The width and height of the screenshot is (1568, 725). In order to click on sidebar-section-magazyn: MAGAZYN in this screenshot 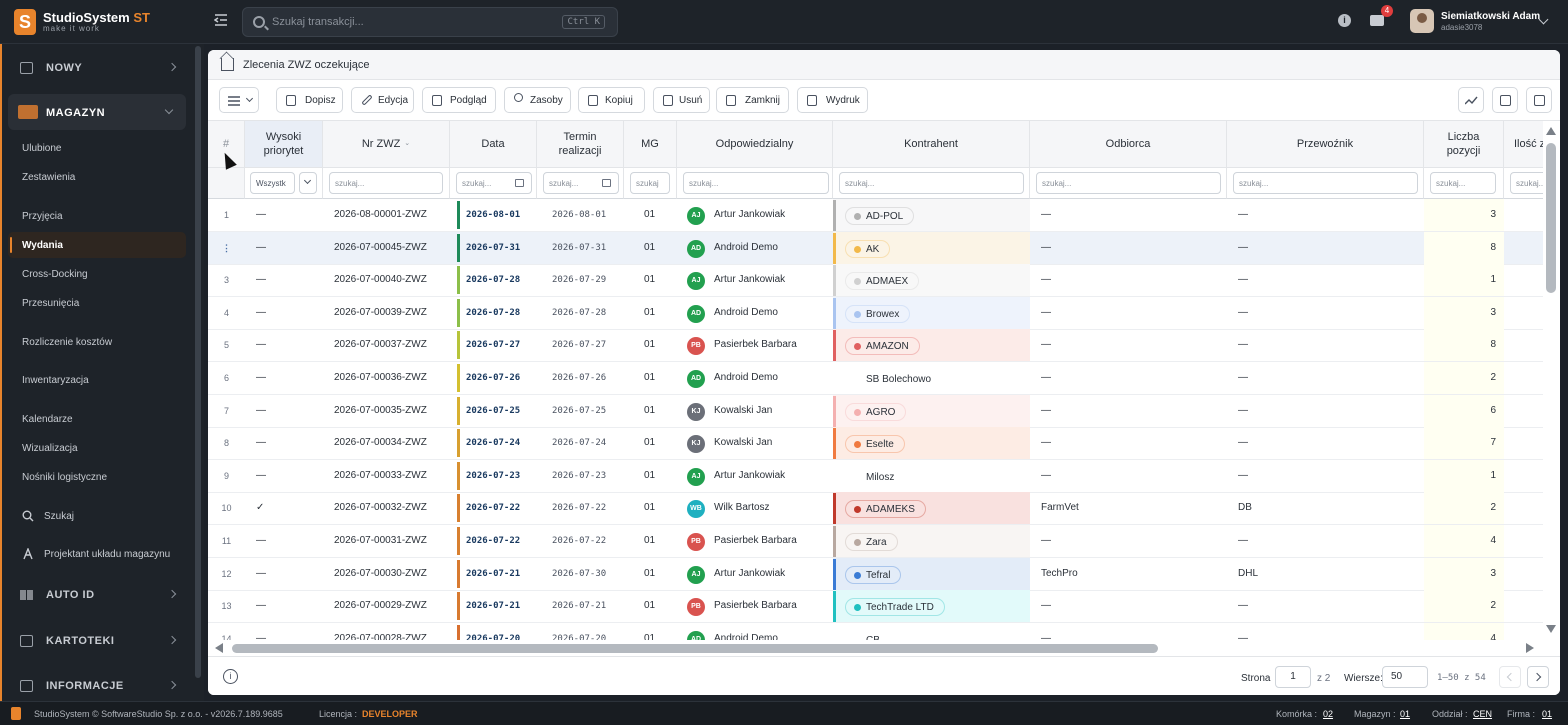, I will do `click(97, 112)`.